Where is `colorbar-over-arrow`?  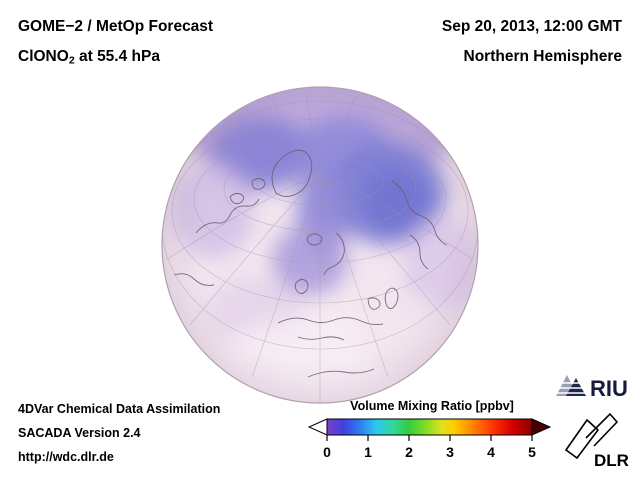
colorbar-over-arrow is located at coordinates (541, 427).